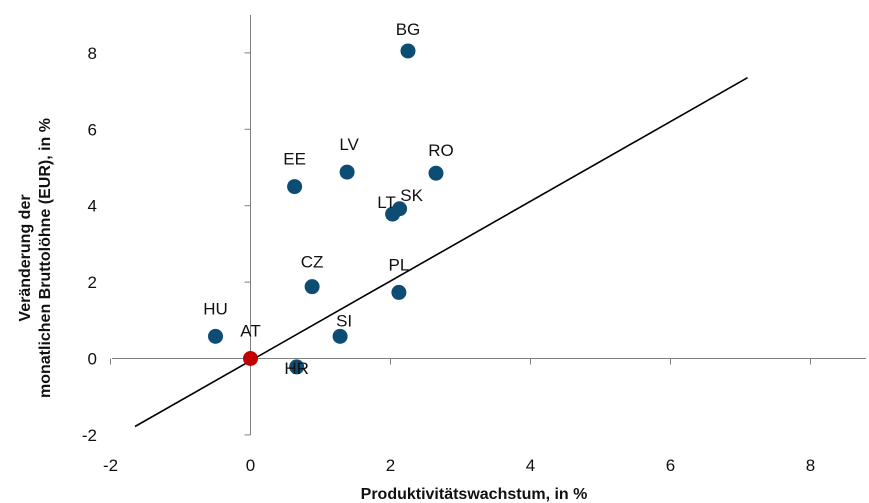 This screenshot has height=503, width=869. Describe the element at coordinates (294, 159) in the screenshot. I see `point-label: EE` at that location.